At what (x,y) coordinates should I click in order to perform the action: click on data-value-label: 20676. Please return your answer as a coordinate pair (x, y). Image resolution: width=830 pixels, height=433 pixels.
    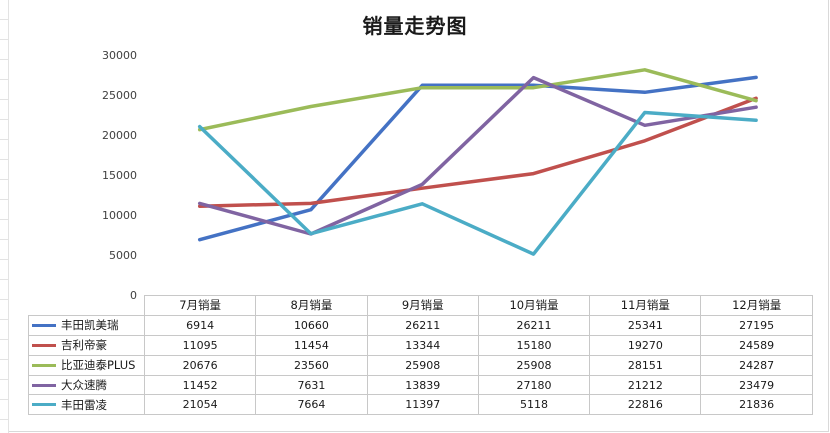
    Looking at the image, I should click on (200, 365).